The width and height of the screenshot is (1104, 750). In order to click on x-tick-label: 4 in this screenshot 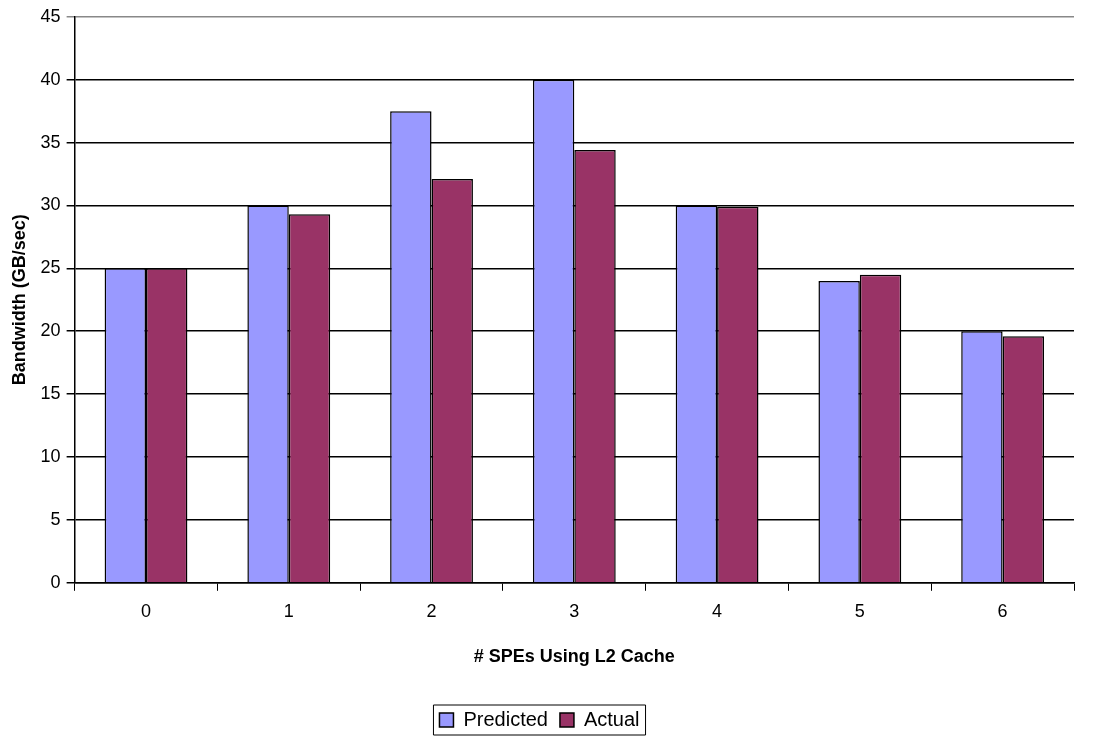, I will do `click(717, 610)`.